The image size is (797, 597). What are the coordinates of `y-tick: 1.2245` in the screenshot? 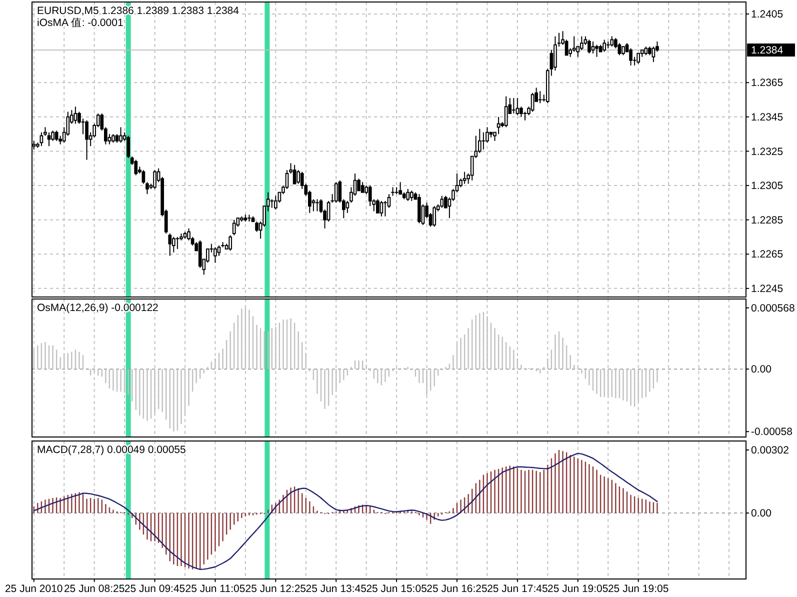 It's located at (767, 289).